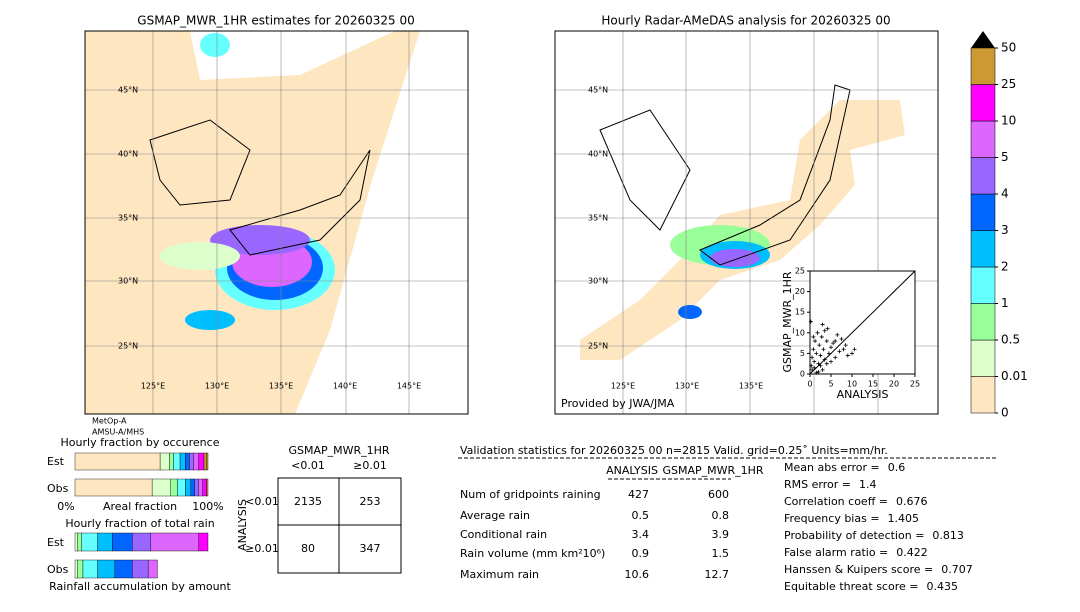 The width and height of the screenshot is (1080, 612). Describe the element at coordinates (836, 552) in the screenshot. I see `score-label: False alarm ratio =` at that location.